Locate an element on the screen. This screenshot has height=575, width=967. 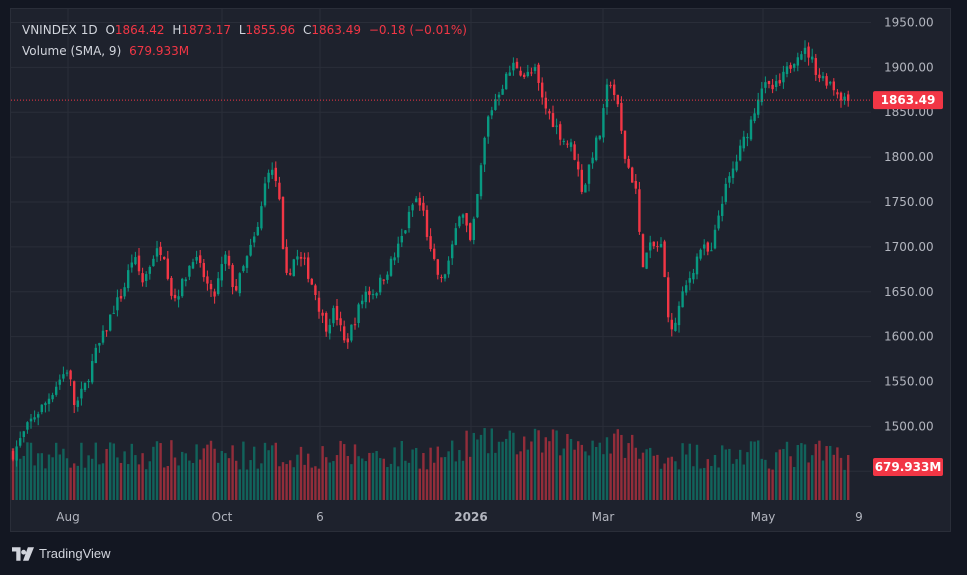
x-tick-label: Aug is located at coordinates (67, 517).